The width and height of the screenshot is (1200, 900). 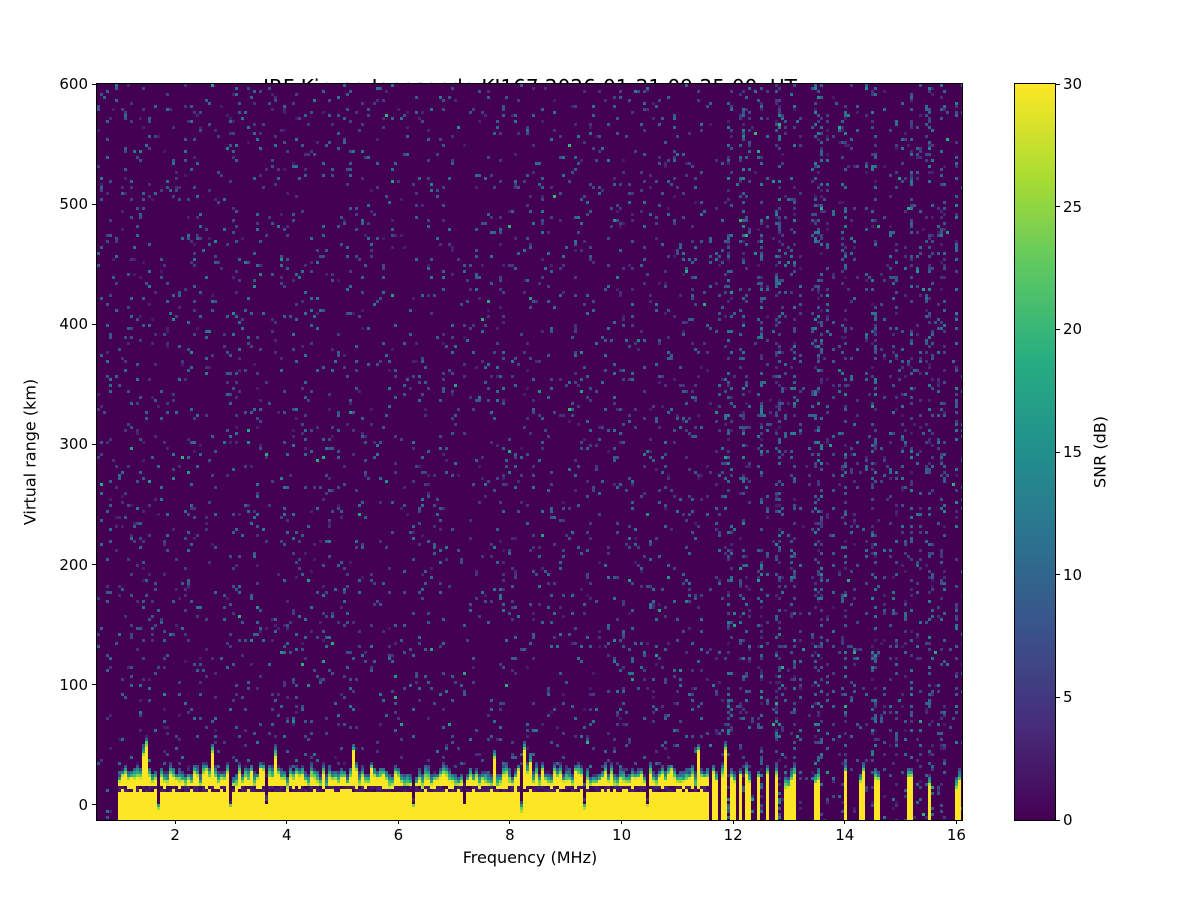 What do you see at coordinates (83, 804) in the screenshot?
I see `y-tick-label: 0` at bounding box center [83, 804].